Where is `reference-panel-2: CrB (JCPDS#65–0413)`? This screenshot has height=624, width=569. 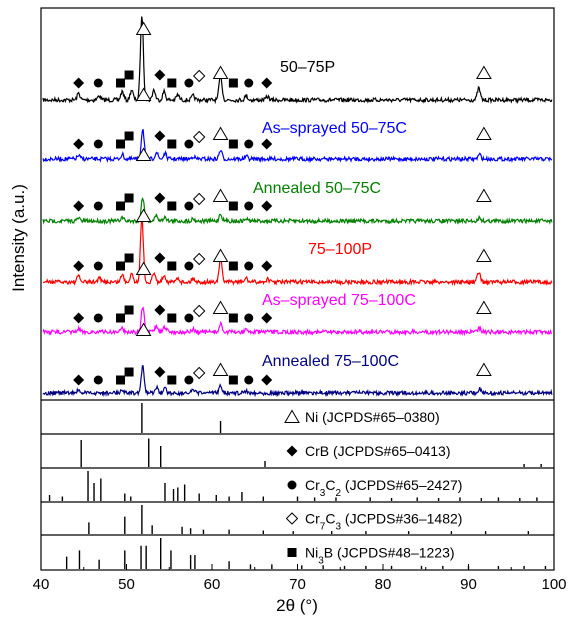
reference-panel-2: CrB (JCPDS#65–0413) is located at coordinates (297, 450).